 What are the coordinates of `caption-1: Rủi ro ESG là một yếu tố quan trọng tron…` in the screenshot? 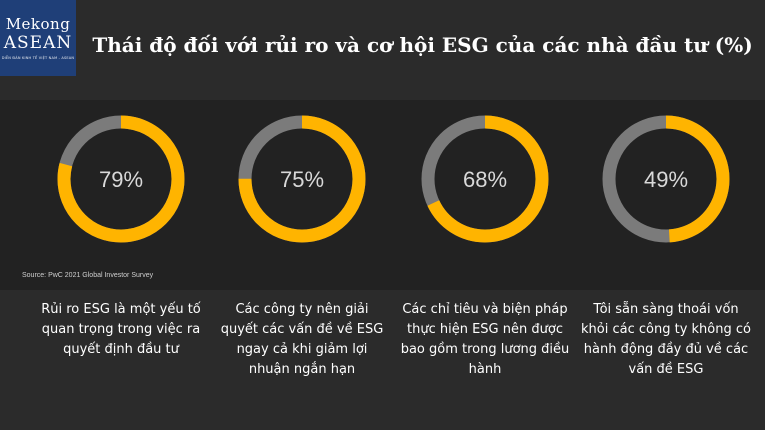 It's located at (121, 329).